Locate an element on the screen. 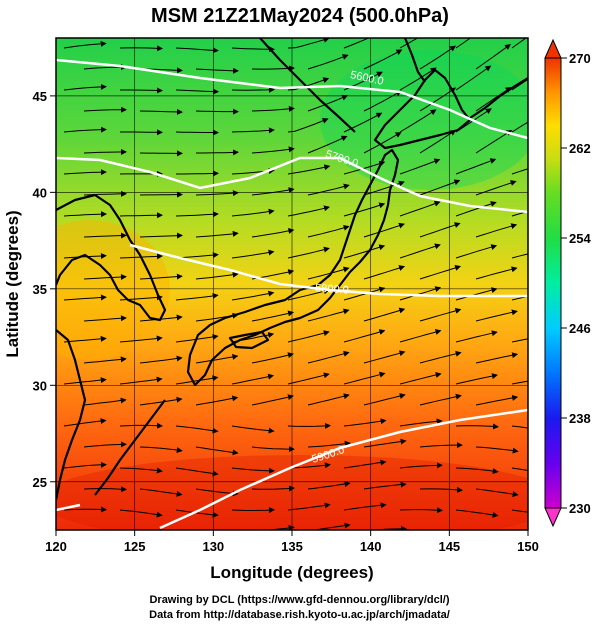 The height and width of the screenshot is (625, 599). y-tick-label: 25 is located at coordinates (40, 482).